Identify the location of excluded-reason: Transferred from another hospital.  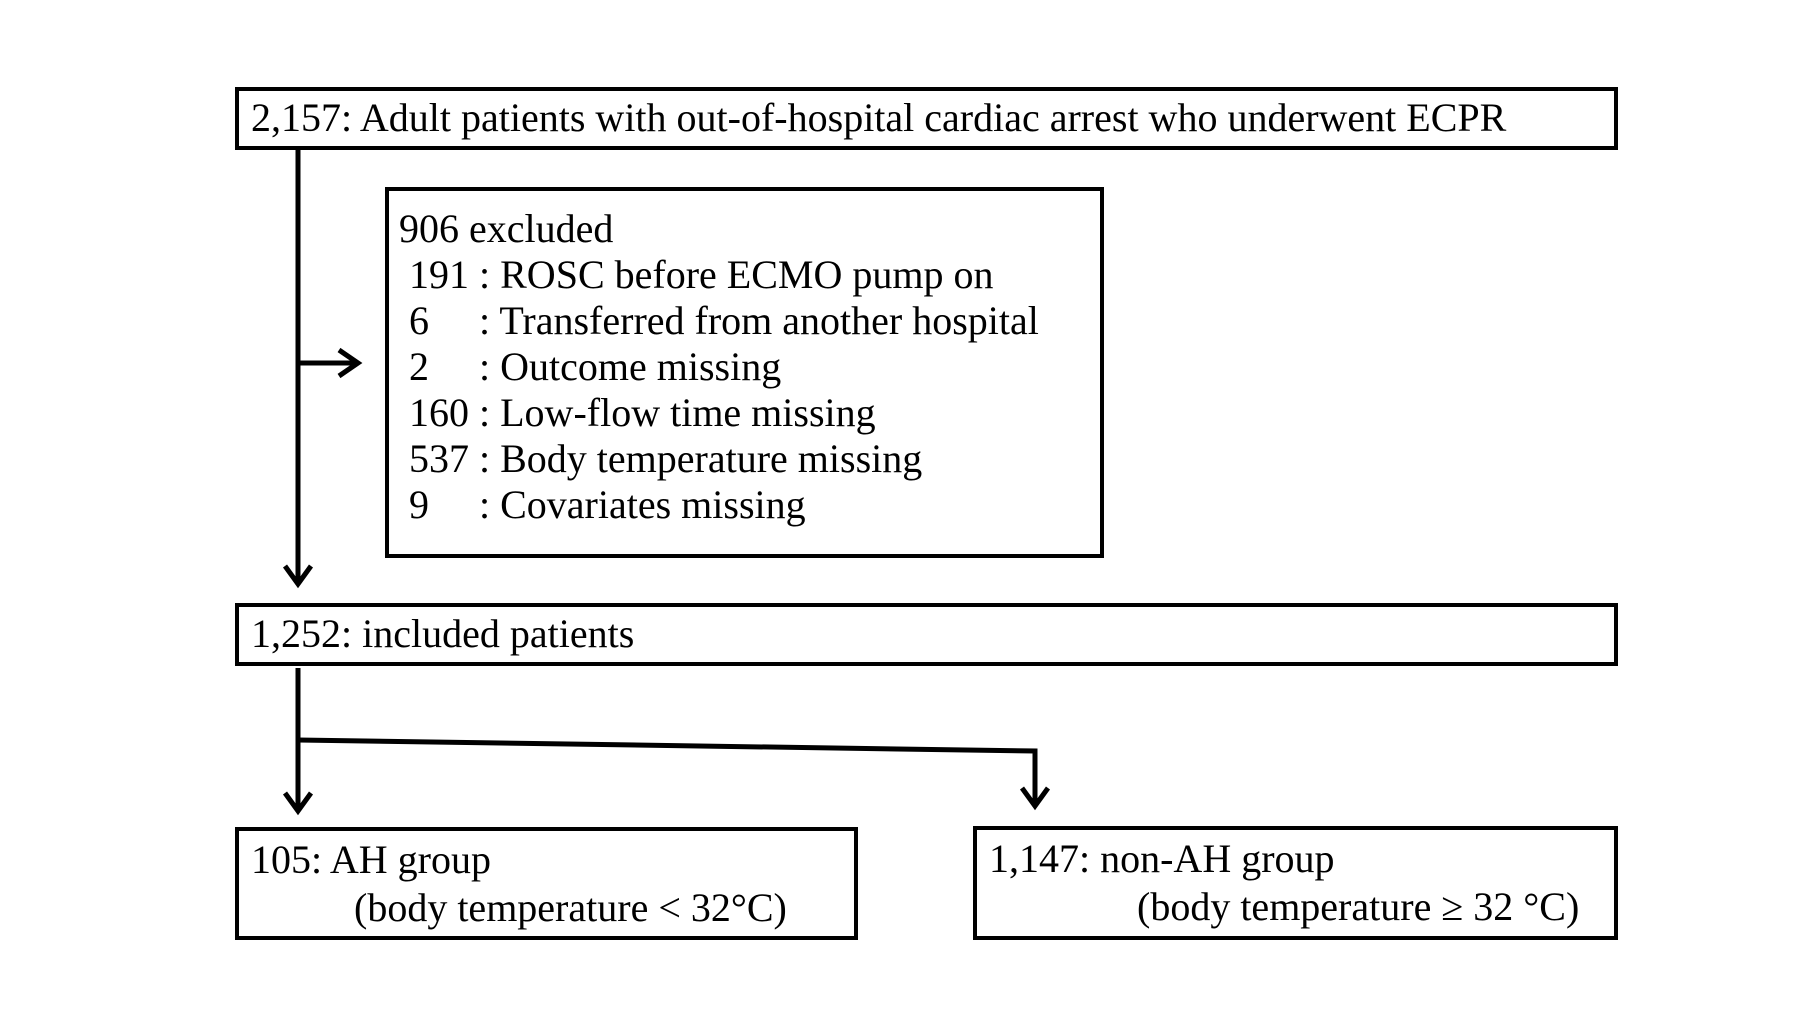
(769, 320).